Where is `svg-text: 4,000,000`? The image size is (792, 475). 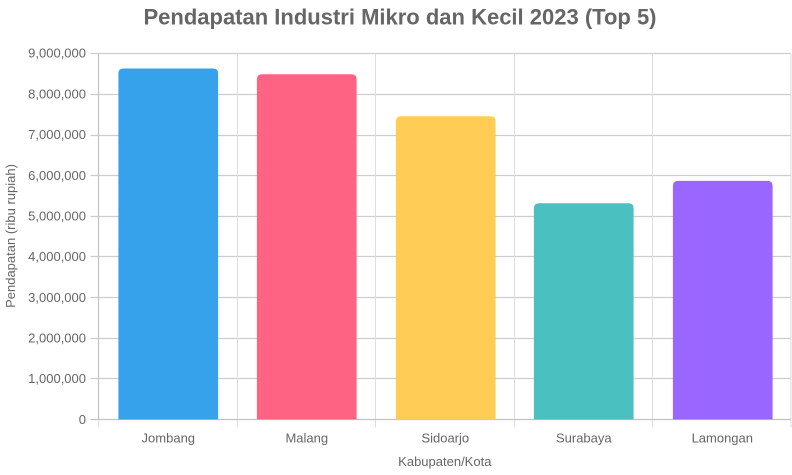
svg-text: 4,000,000 is located at coordinates (57, 256).